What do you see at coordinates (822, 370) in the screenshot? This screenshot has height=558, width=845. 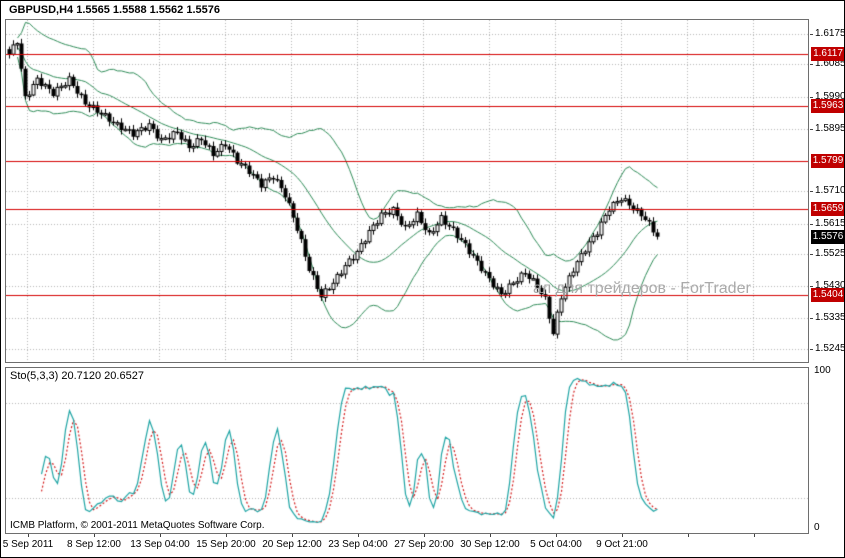 I see `sto-scale-100: 100` at bounding box center [822, 370].